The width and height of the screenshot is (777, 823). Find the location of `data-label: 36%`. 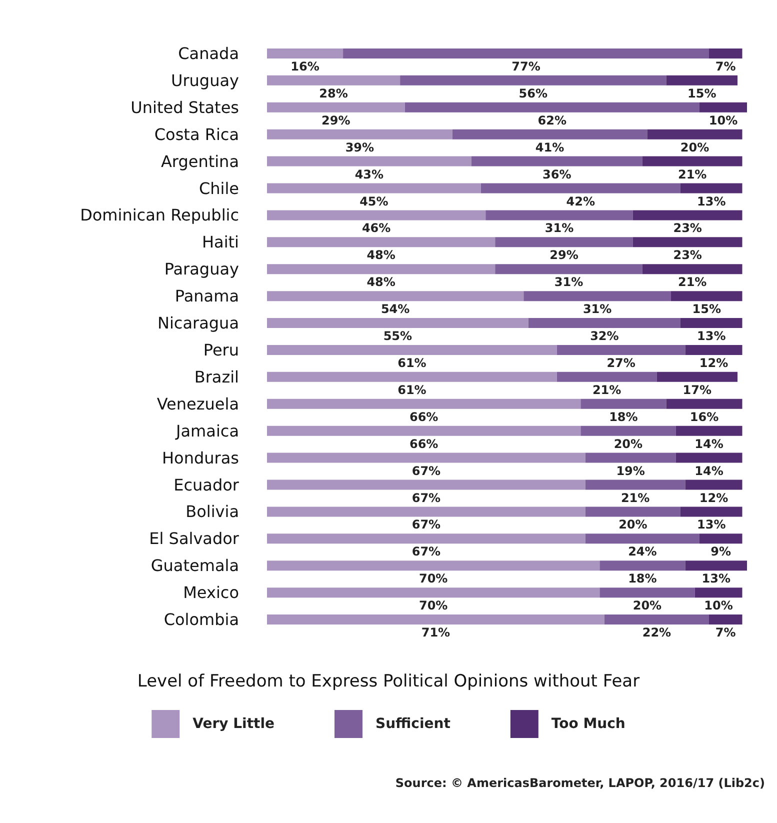

data-label: 36% is located at coordinates (557, 174).